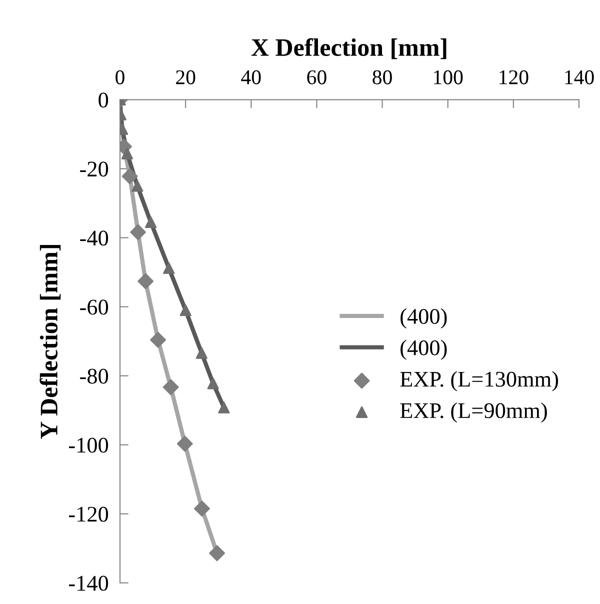  What do you see at coordinates (88, 445) in the screenshot?
I see `y-tick-label: -100` at bounding box center [88, 445].